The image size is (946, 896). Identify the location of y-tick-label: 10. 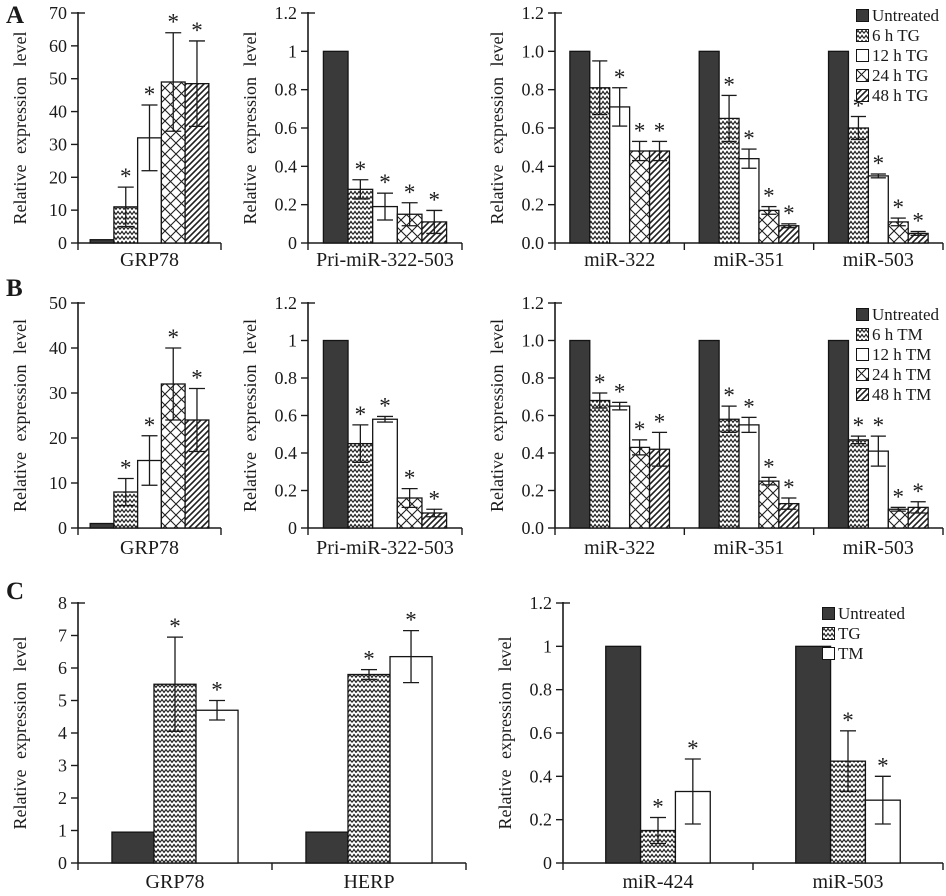
(58, 483).